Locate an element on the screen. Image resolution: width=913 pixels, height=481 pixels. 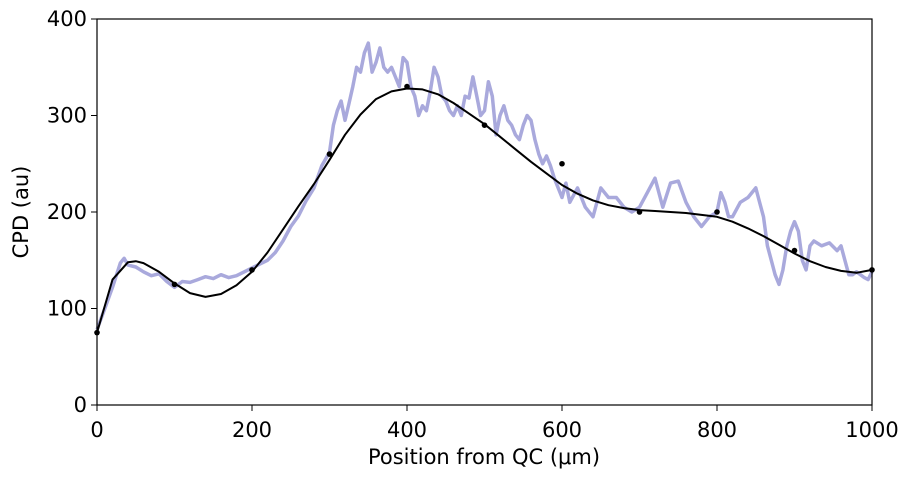
x-axis-ticks: 0 200 400 600 800 1000 is located at coordinates (494, 423).